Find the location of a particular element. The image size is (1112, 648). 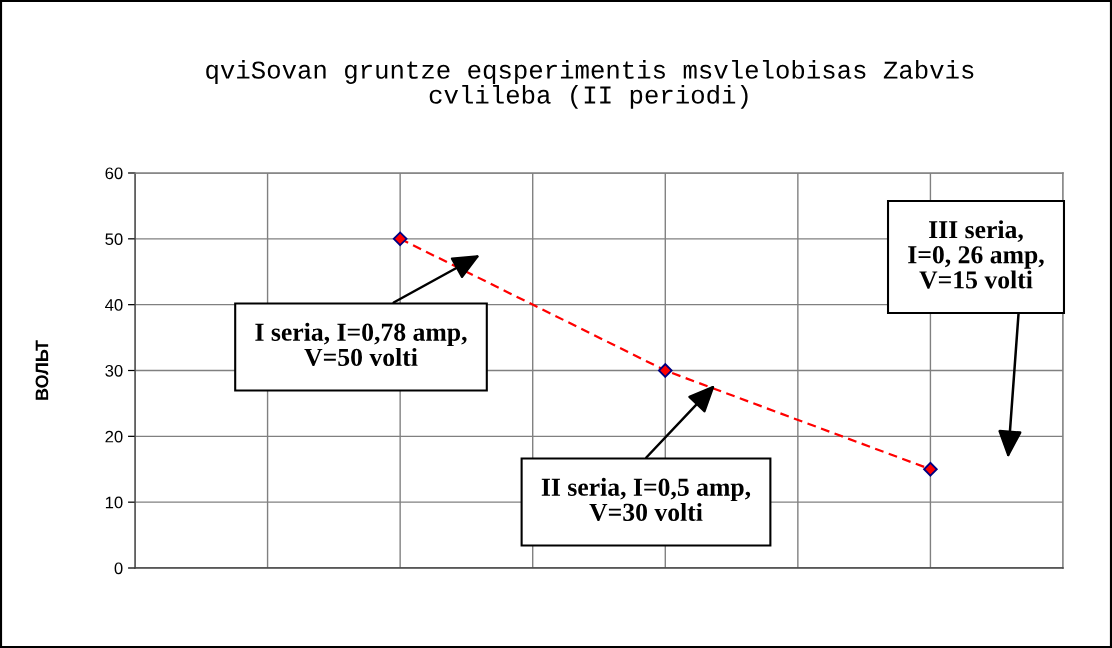

y-tick-label: 10 is located at coordinates (114, 502).